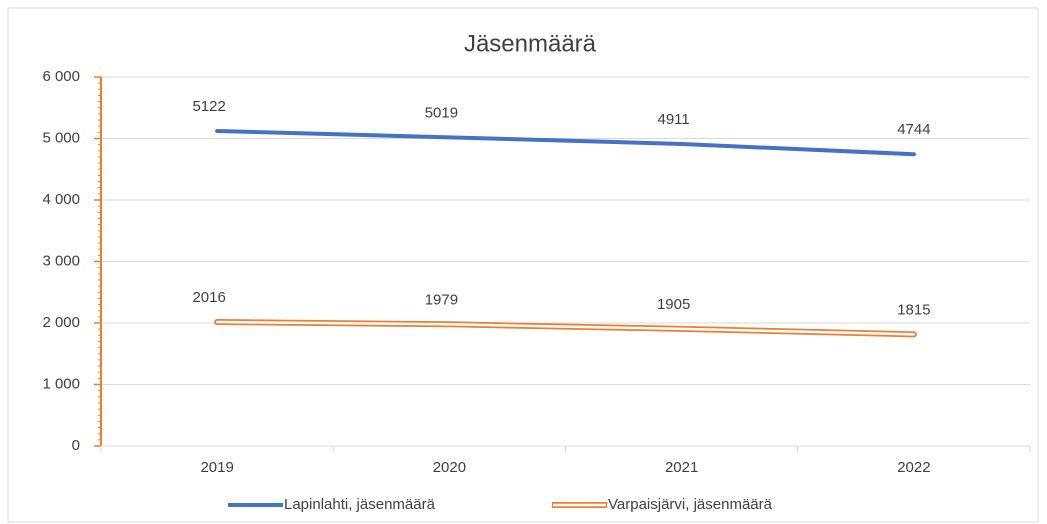 The height and width of the screenshot is (524, 1047). What do you see at coordinates (441, 299) in the screenshot?
I see `data-label: 1979` at bounding box center [441, 299].